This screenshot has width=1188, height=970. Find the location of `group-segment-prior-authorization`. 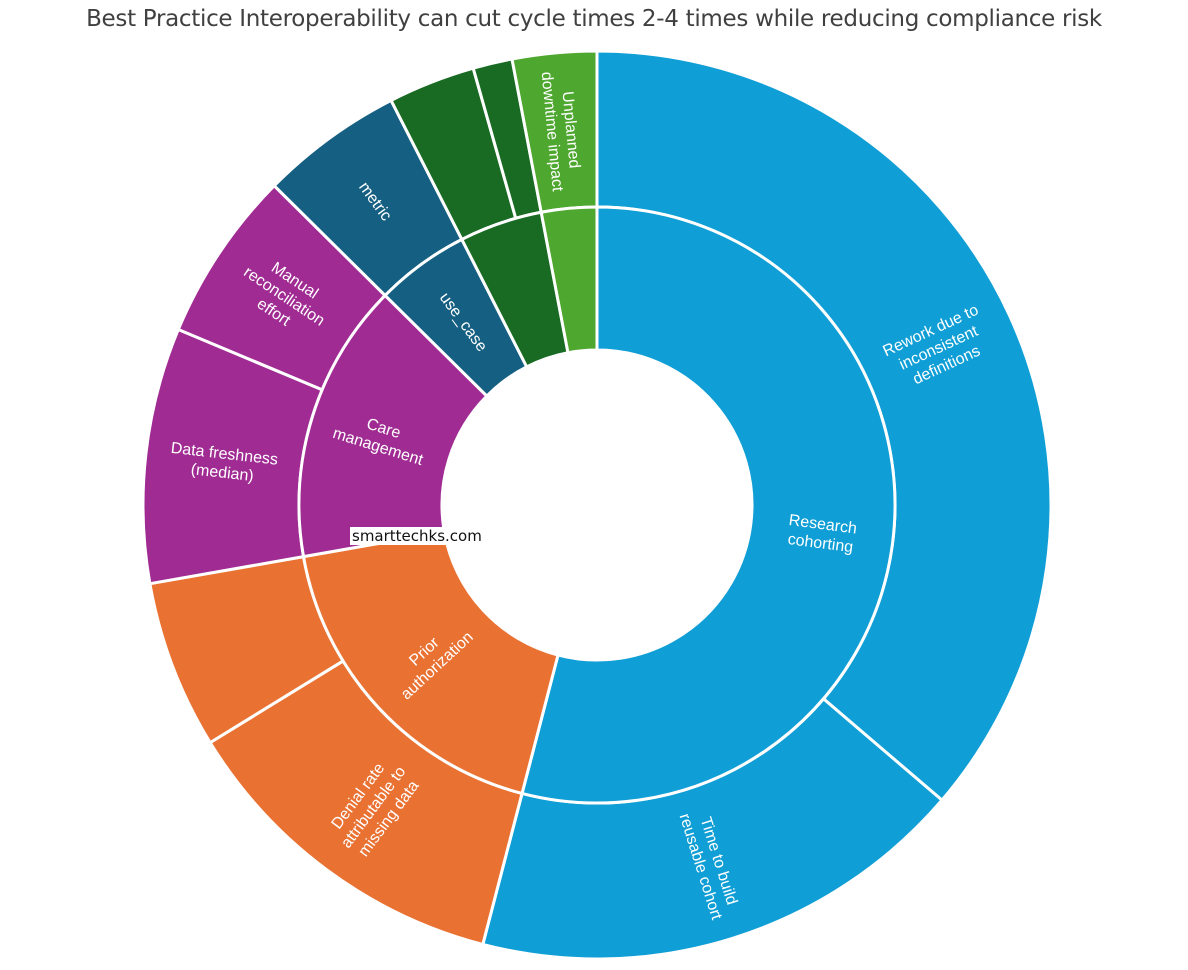

group-segment-prior-authorization is located at coordinates (430, 663).